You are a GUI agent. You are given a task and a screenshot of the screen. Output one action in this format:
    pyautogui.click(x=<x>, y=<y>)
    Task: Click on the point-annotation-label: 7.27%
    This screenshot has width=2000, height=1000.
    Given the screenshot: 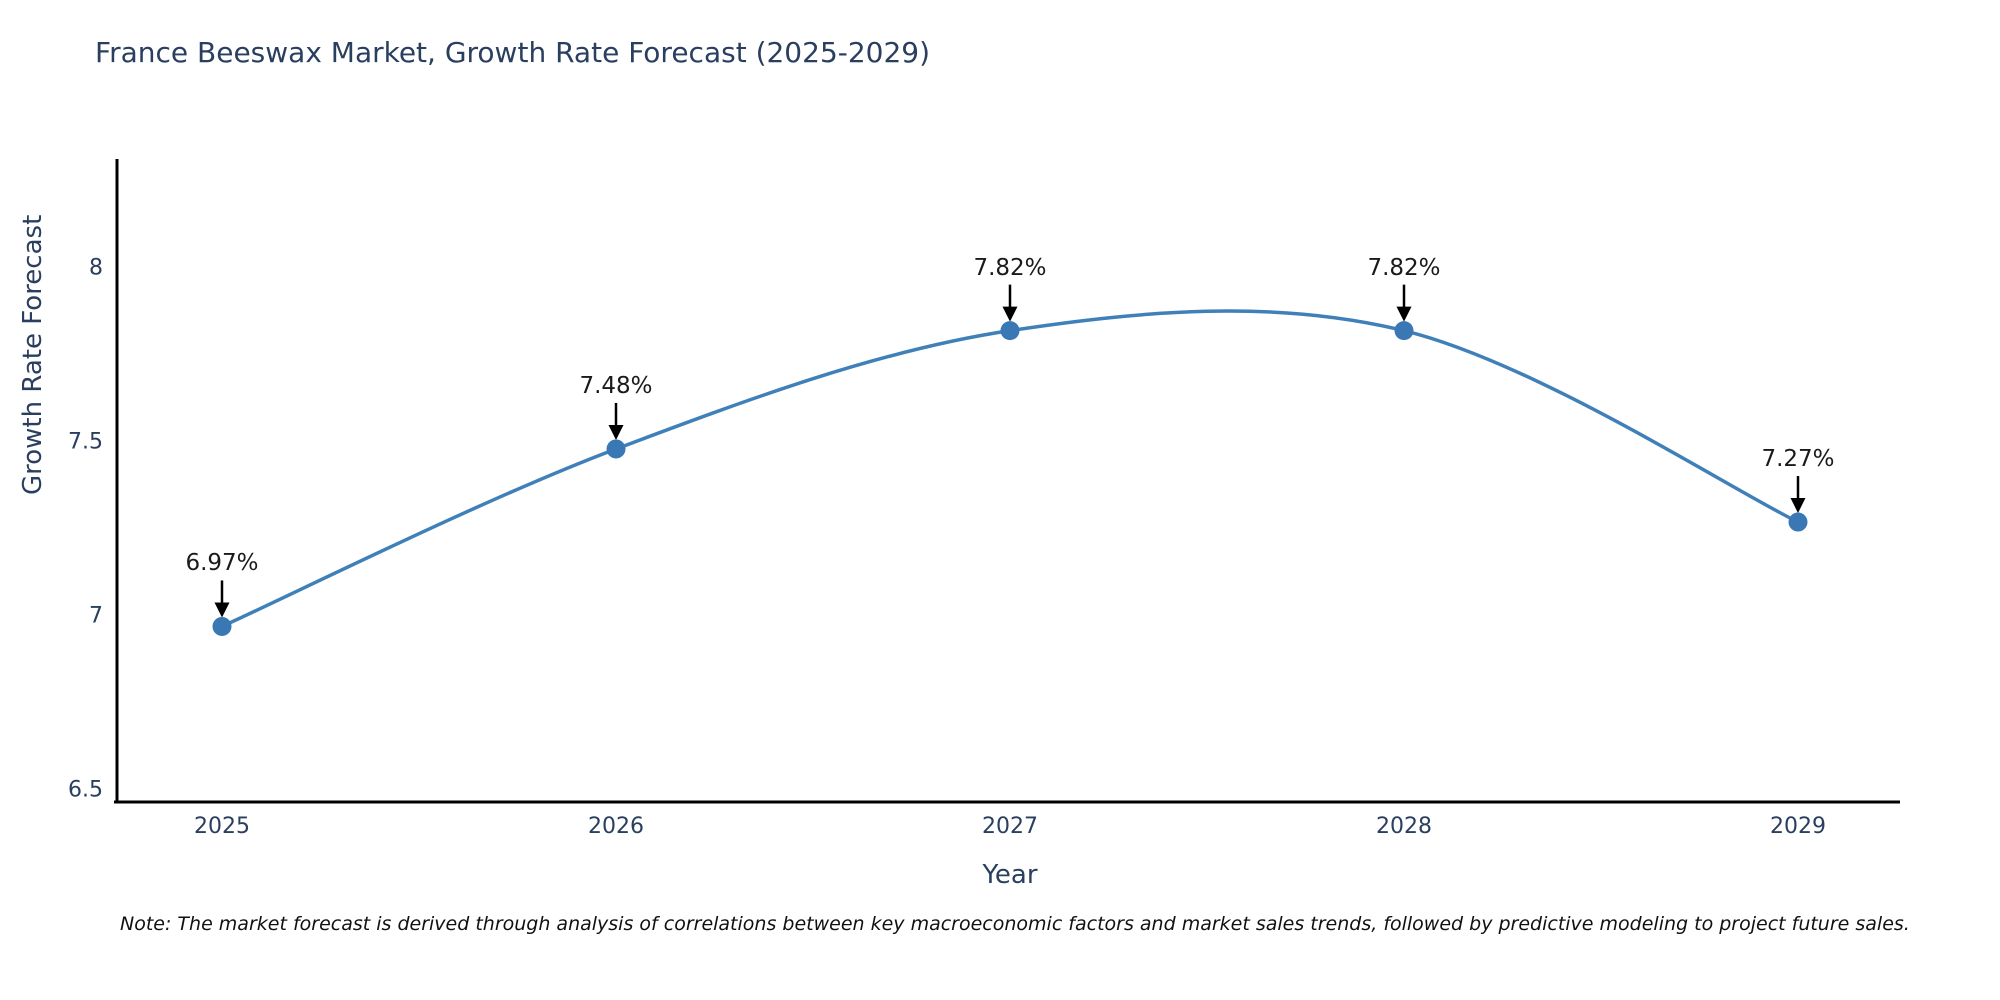 What is the action you would take?
    pyautogui.click(x=1798, y=459)
    